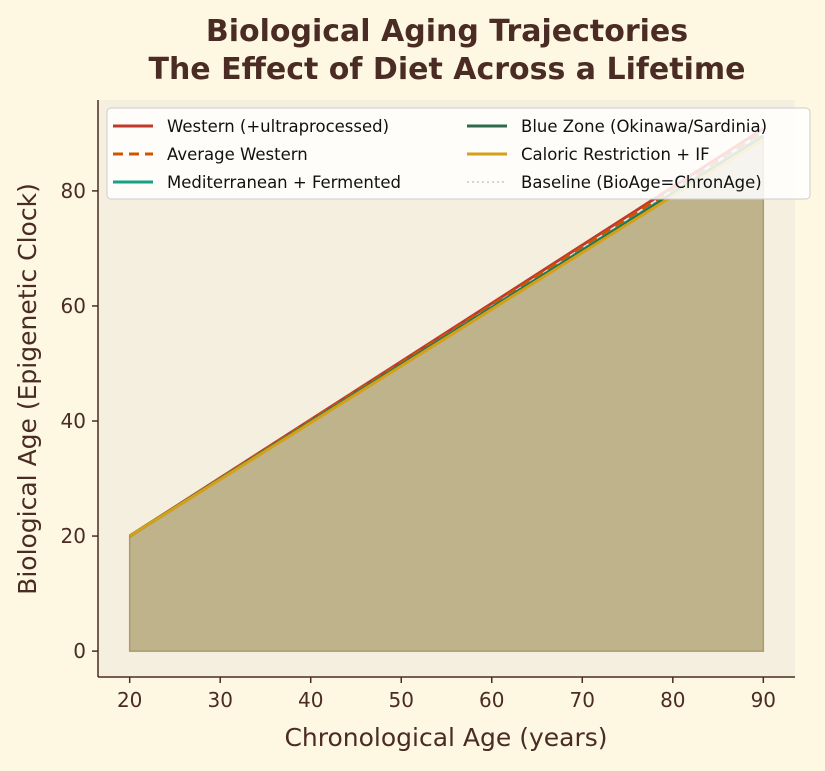  What do you see at coordinates (401, 700) in the screenshot?
I see `x-tick-label: 50` at bounding box center [401, 700].